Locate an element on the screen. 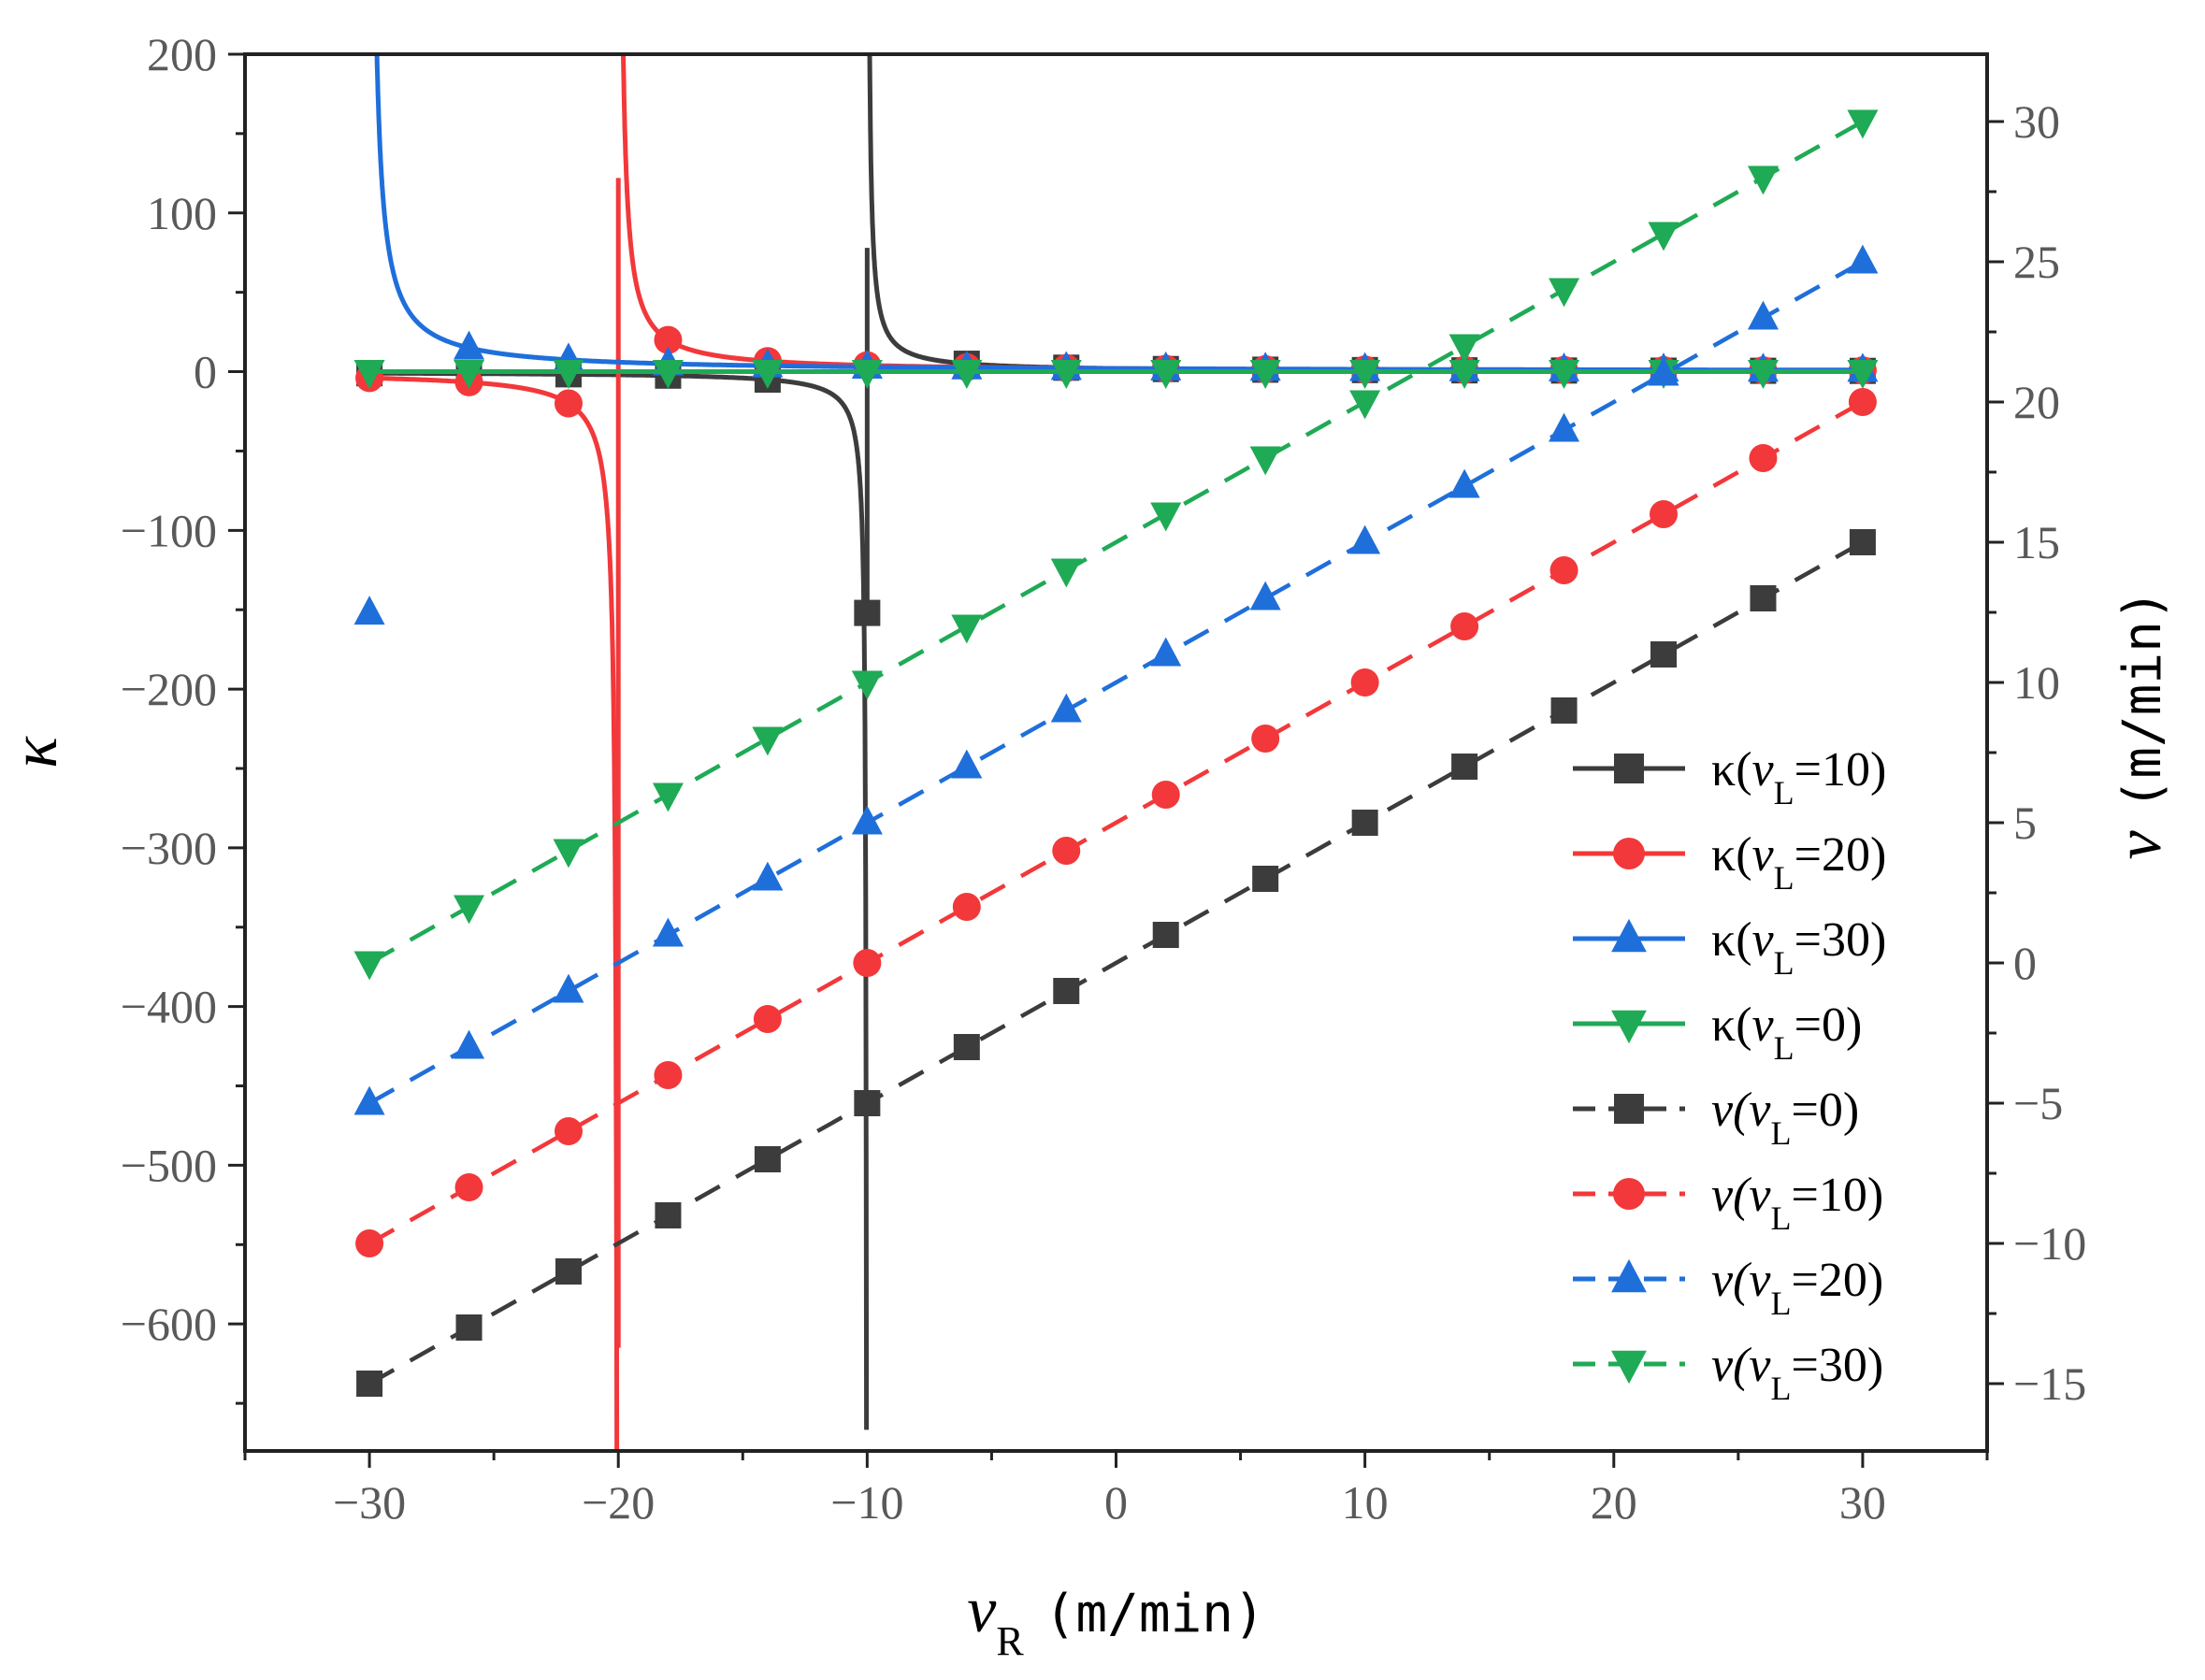 The image size is (2205, 1680). legend-item: κ(vL=30) is located at coordinates (1729, 947).